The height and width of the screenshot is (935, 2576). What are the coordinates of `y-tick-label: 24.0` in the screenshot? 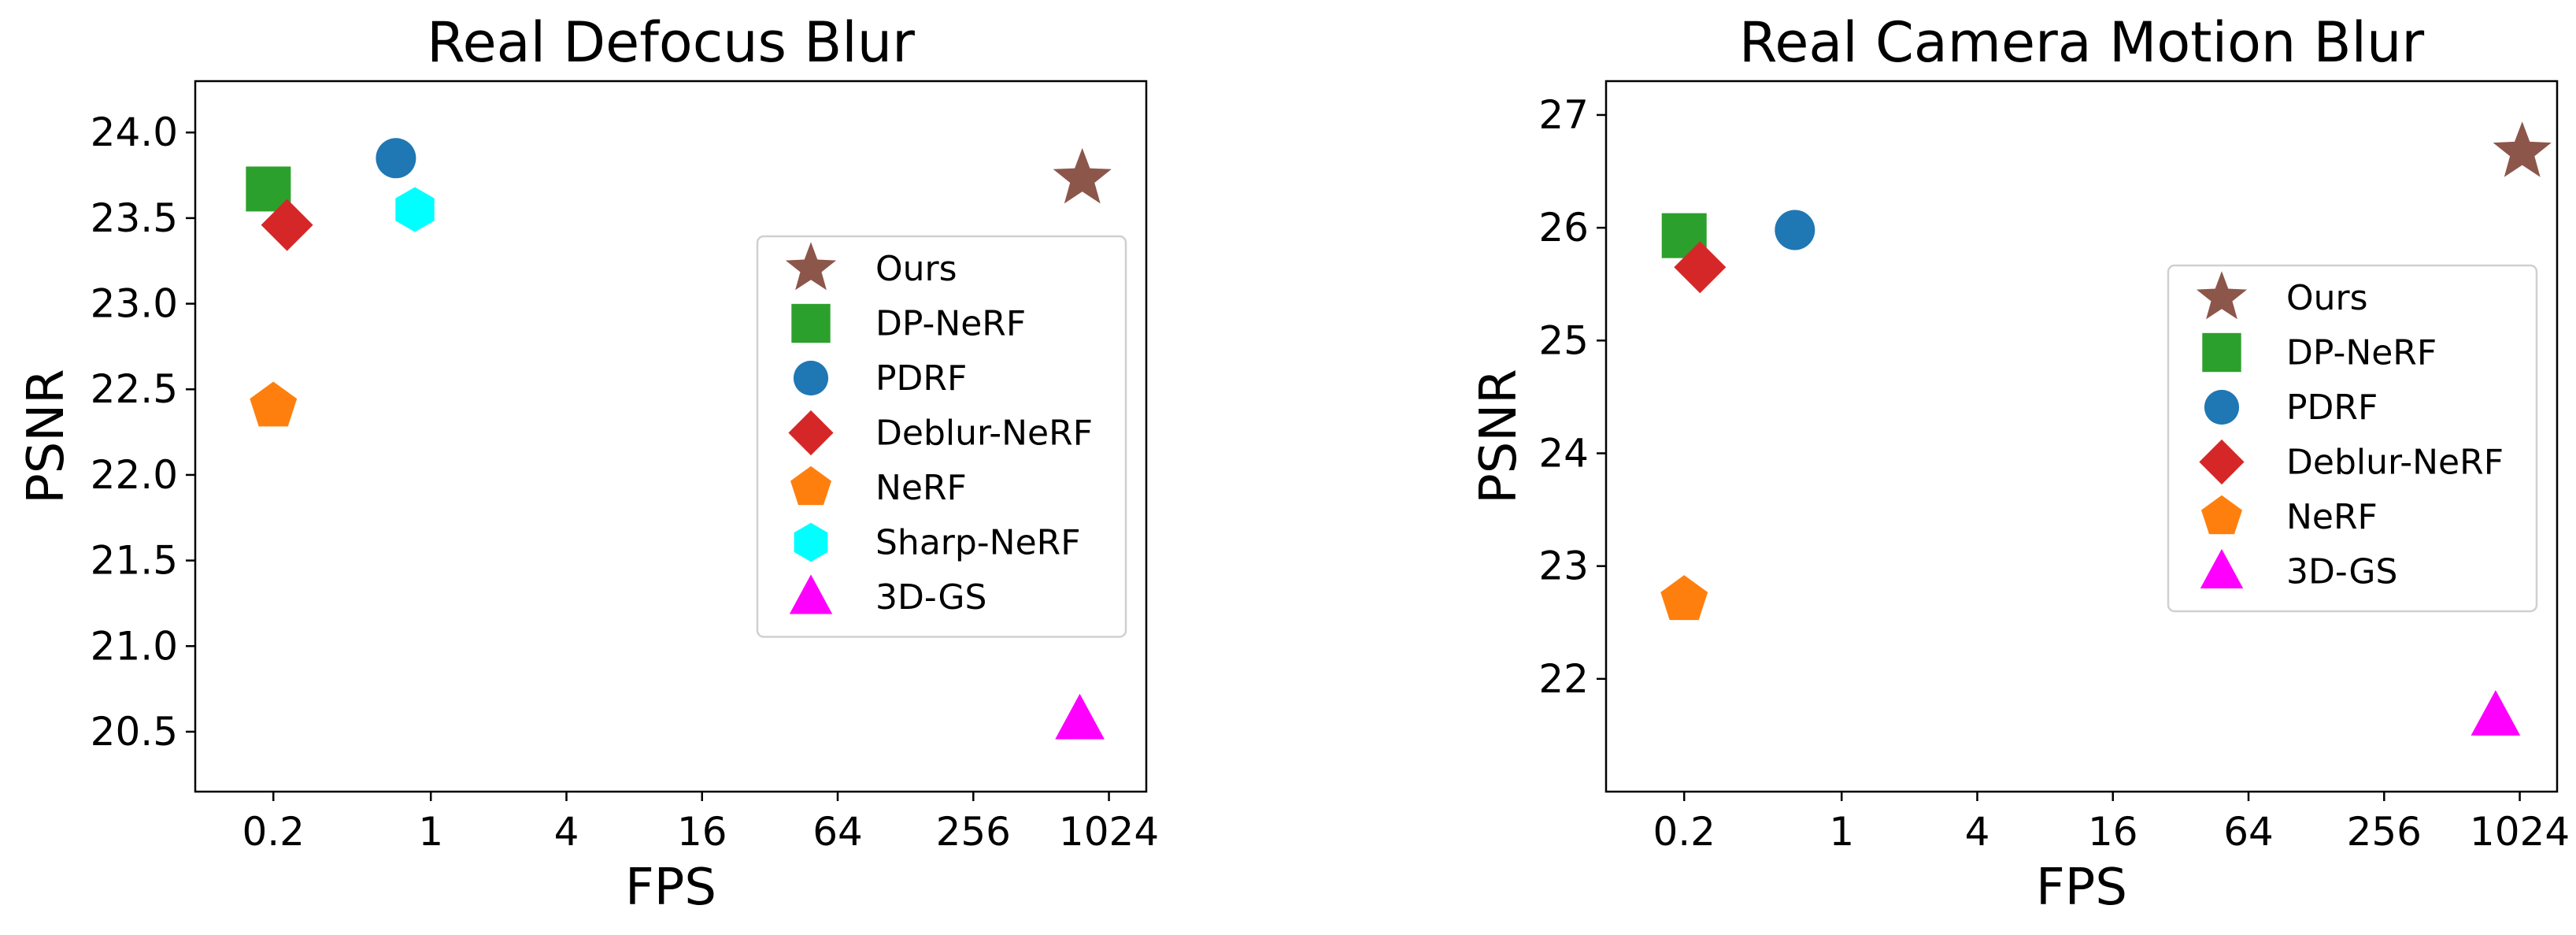 It's located at (134, 132).